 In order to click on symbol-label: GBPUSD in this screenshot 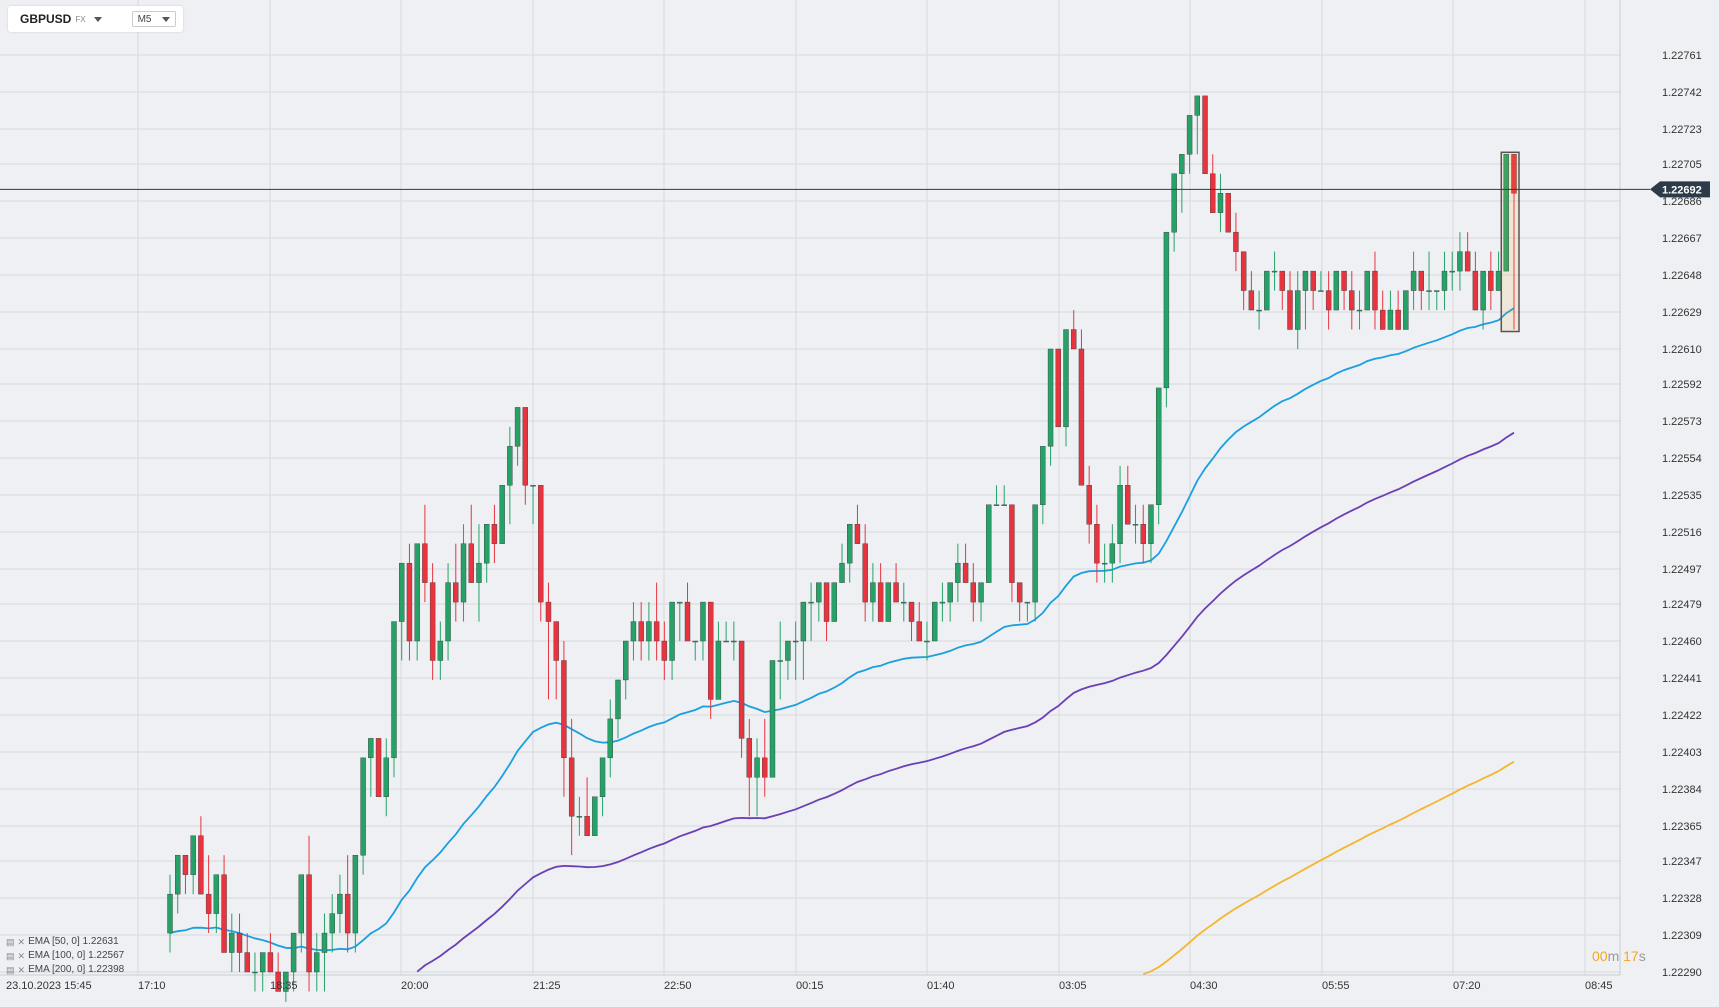, I will do `click(46, 19)`.